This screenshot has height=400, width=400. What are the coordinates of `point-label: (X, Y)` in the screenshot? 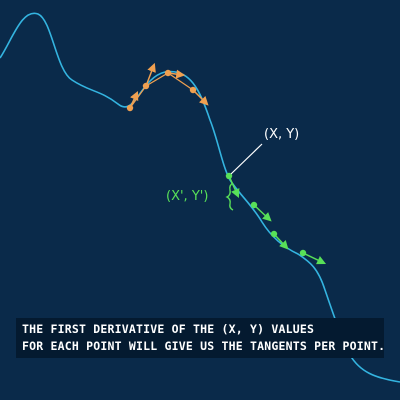 It's located at (281, 134).